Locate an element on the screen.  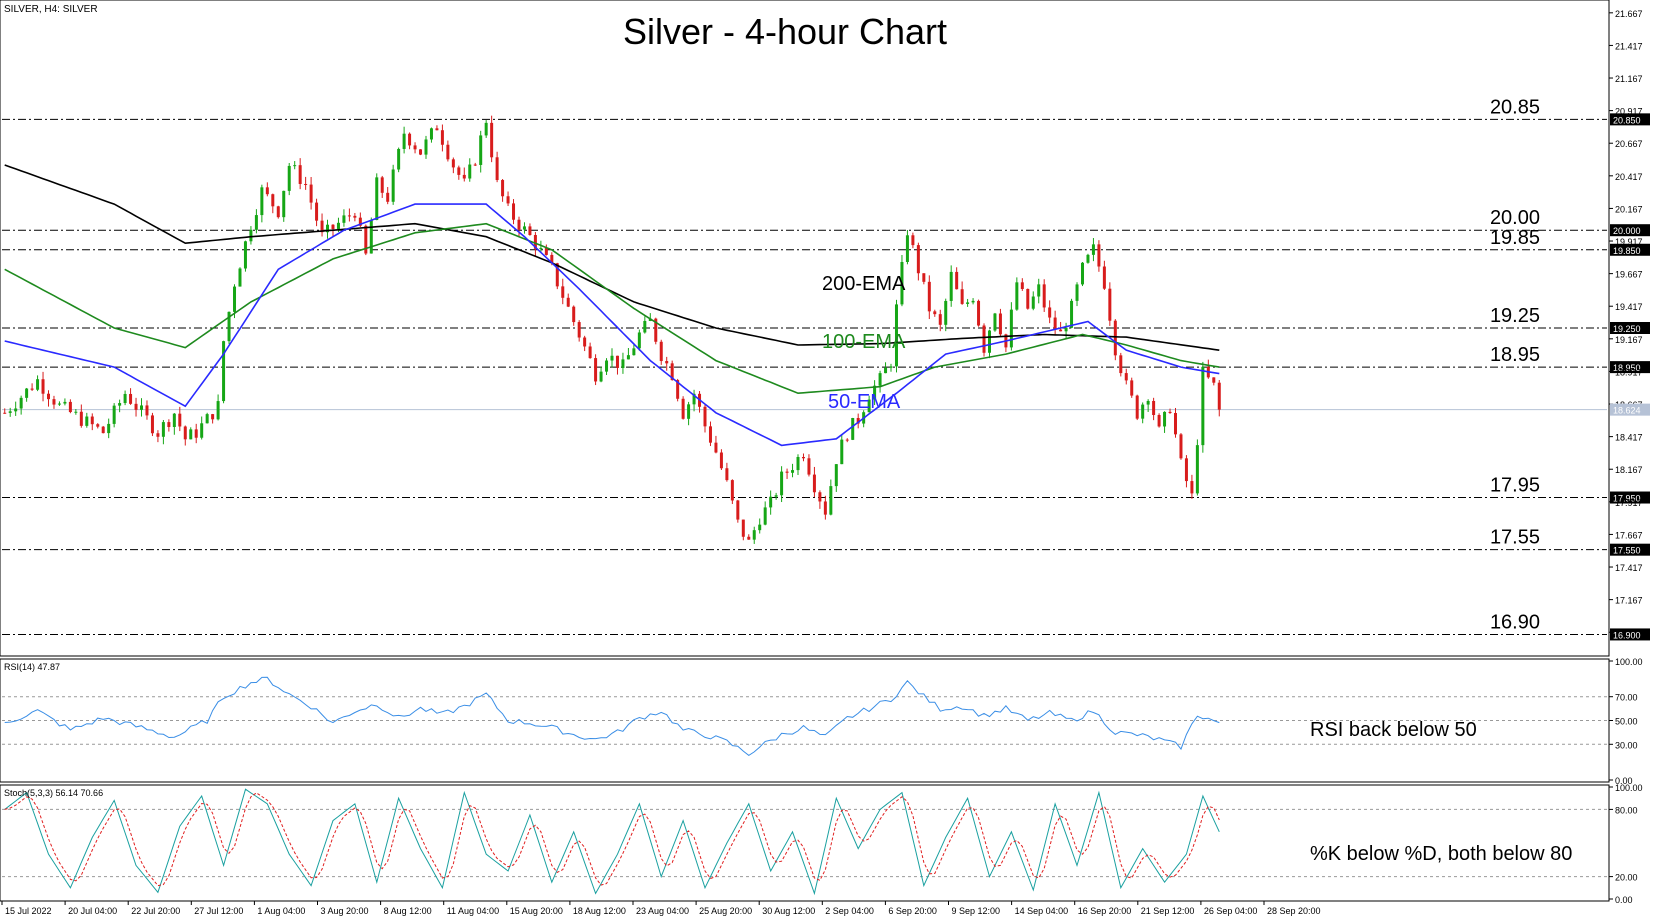
stoch-layer: 100.00 80.00 20.00 0.00 is located at coordinates (822, 844).